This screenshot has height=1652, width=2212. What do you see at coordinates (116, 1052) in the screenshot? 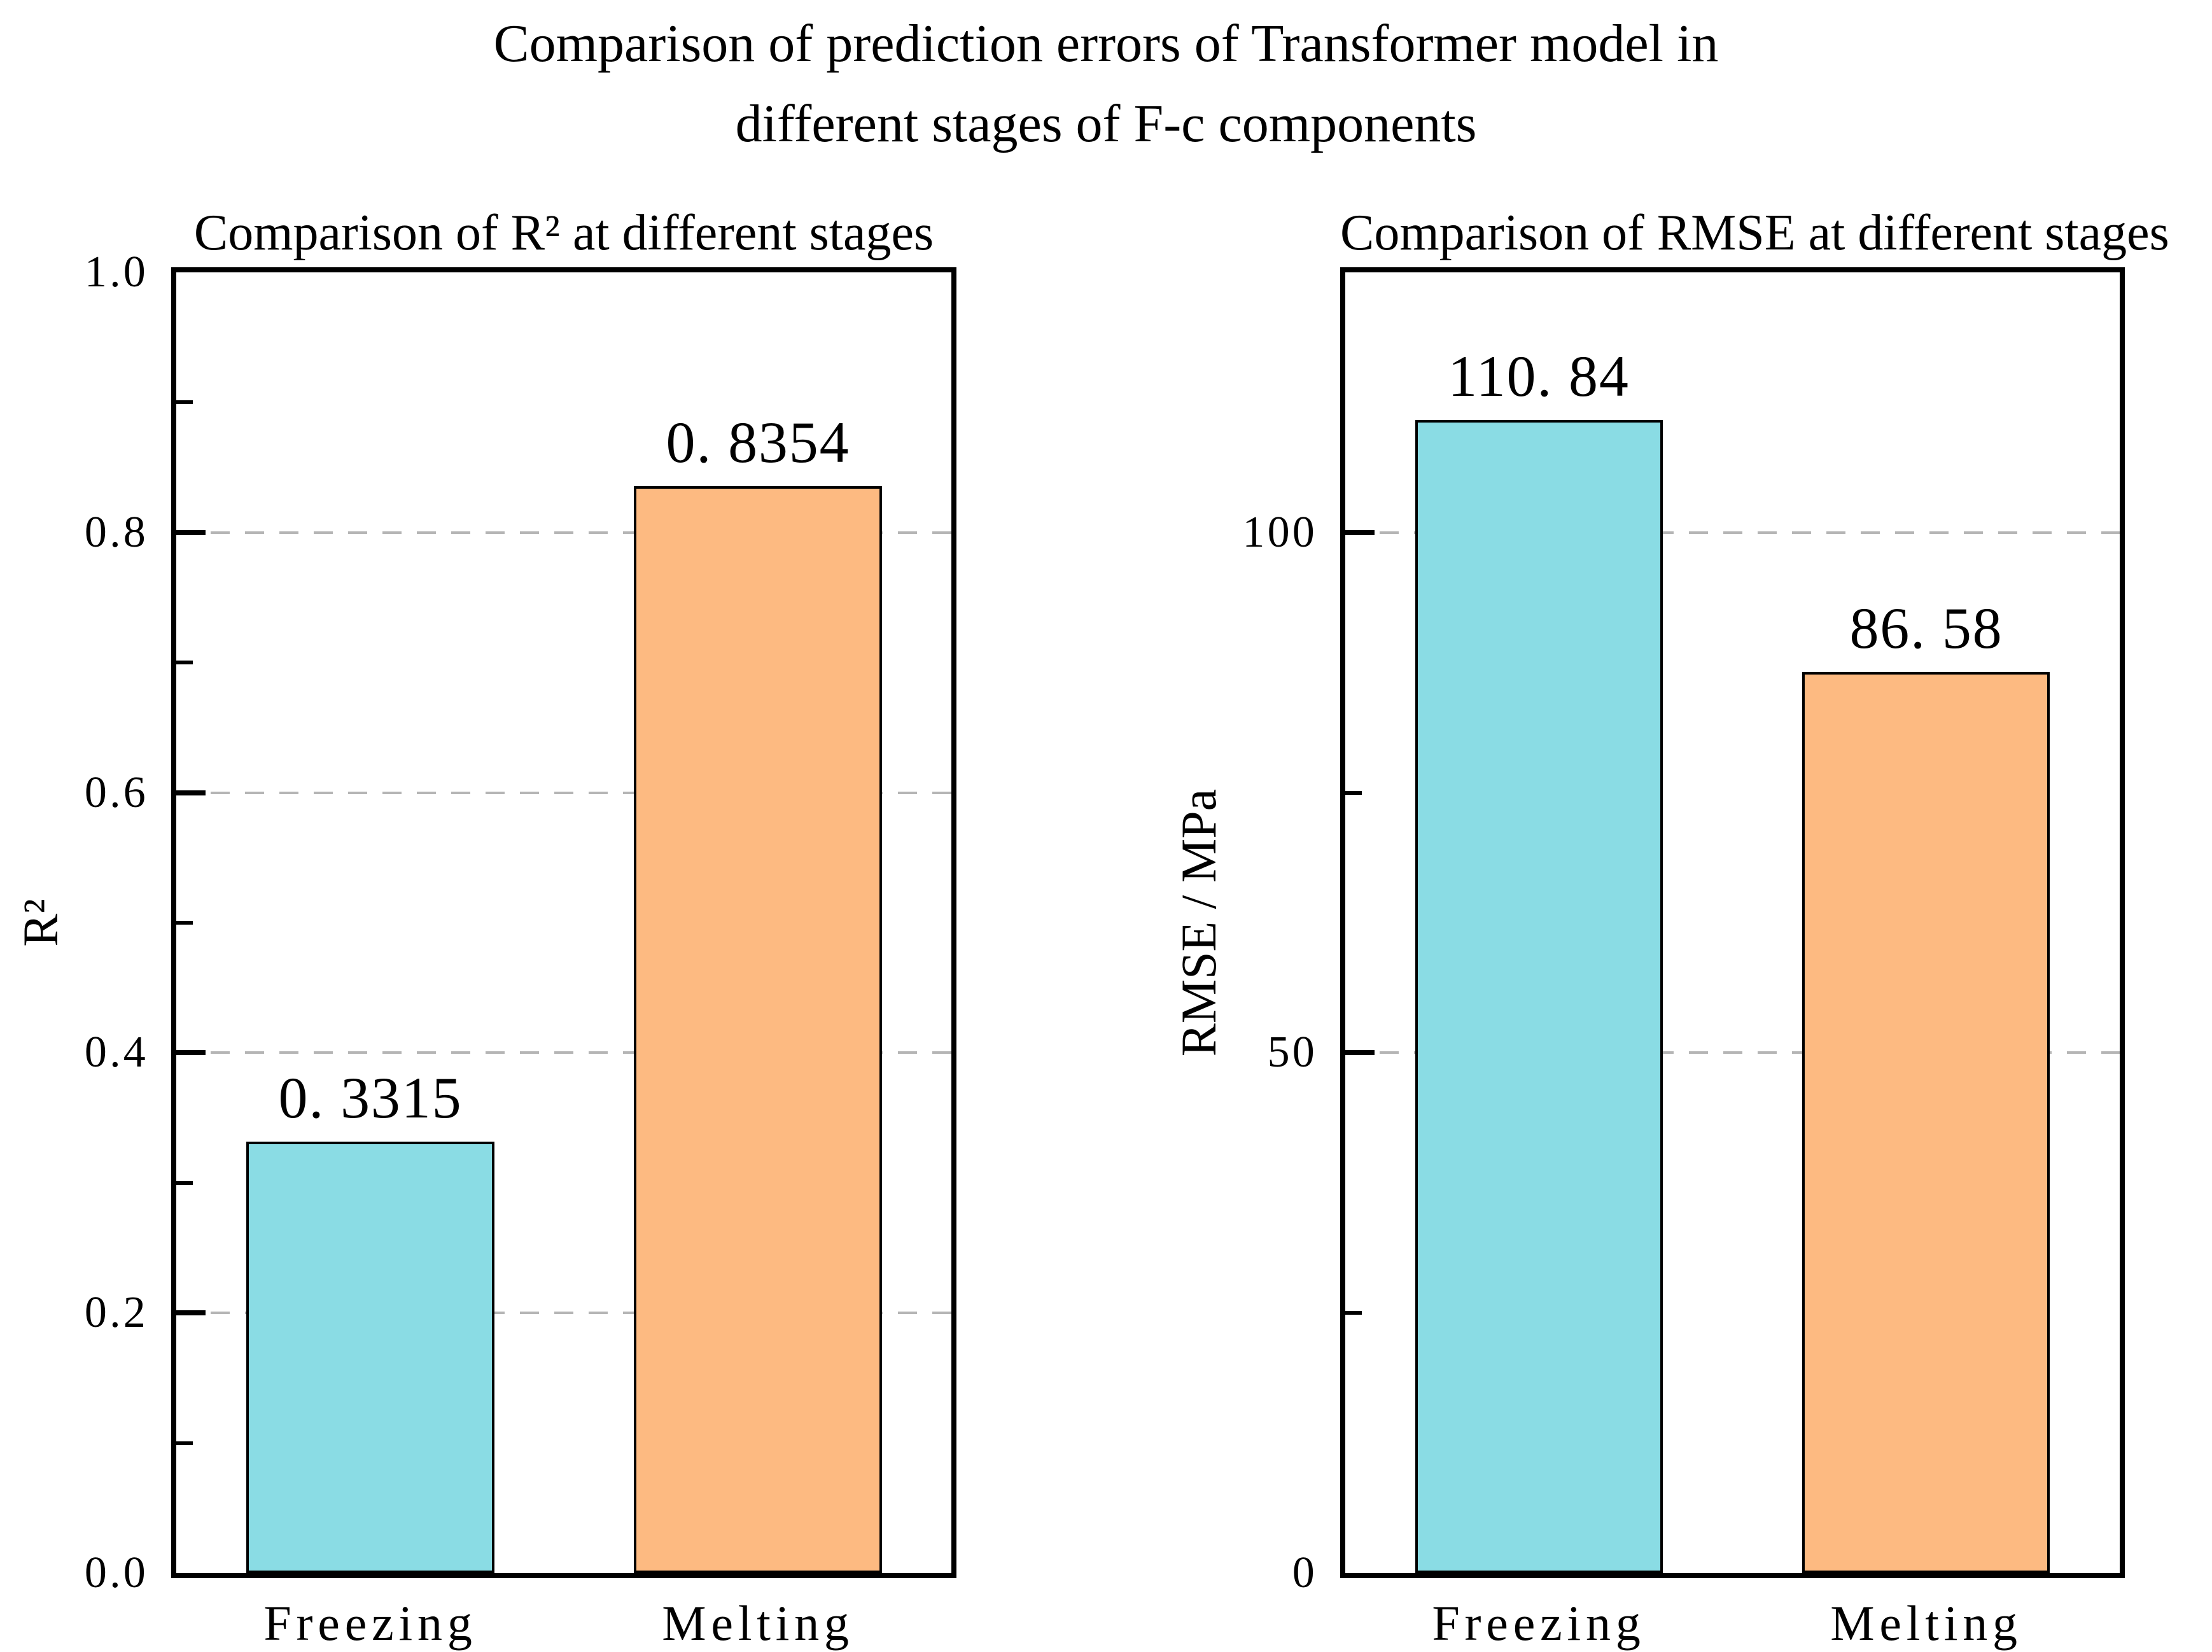
I see `y-tick-label: 0.4` at bounding box center [116, 1052].